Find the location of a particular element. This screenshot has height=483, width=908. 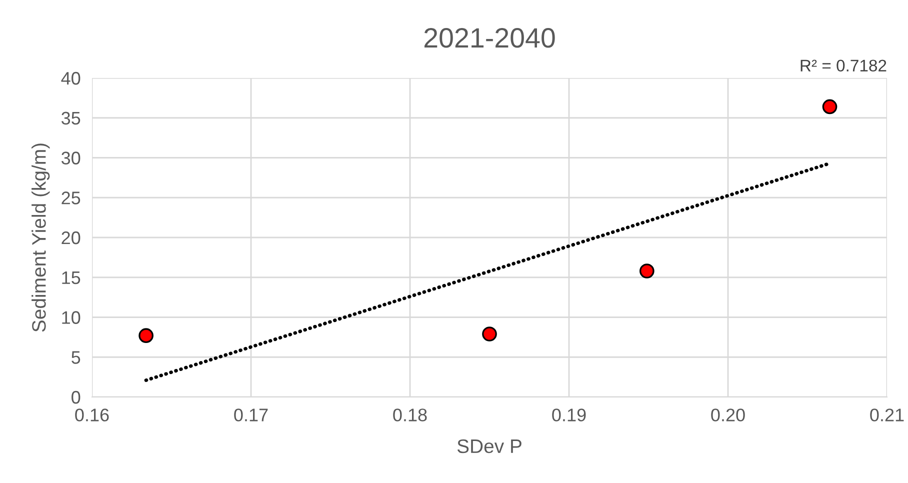

y-tick-label: 40 is located at coordinates (70, 78).